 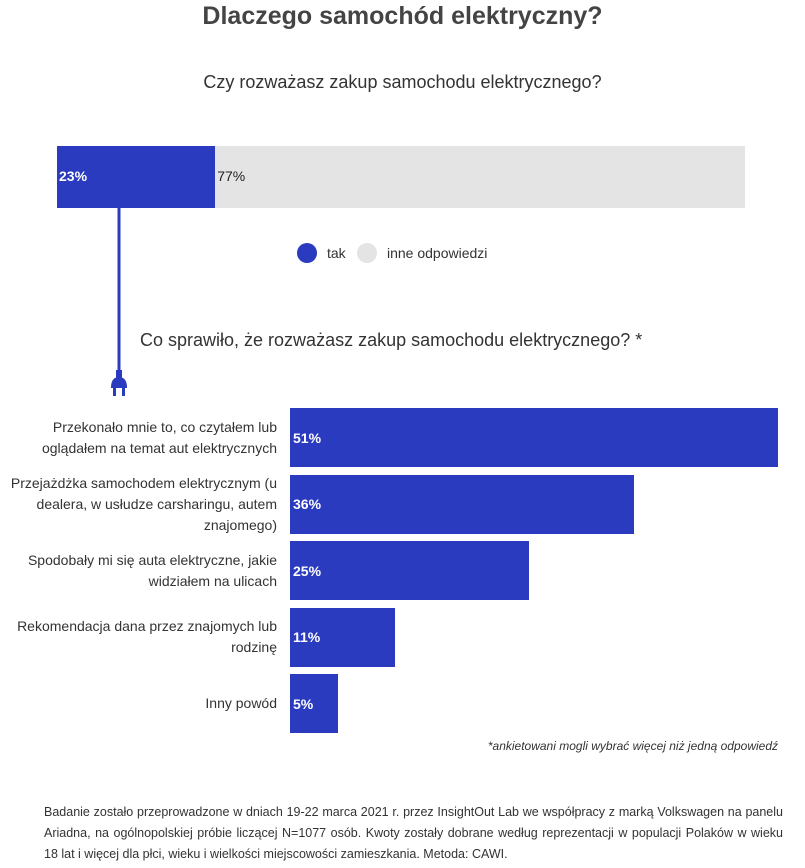 I want to click on legend-item-inne: inne odpowiedzi, so click(x=422, y=253).